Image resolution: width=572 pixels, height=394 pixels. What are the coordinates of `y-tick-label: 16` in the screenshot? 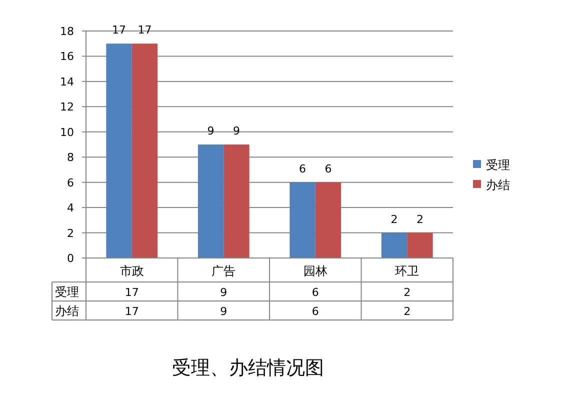 It's located at (67, 57).